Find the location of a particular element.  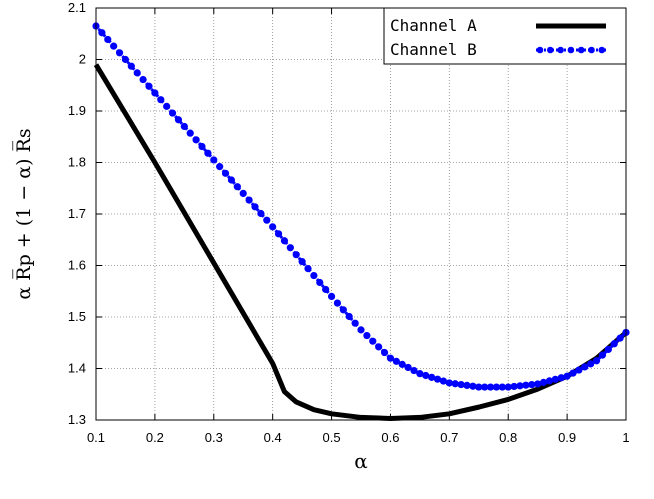

x-axis-label: α is located at coordinates (361, 461).